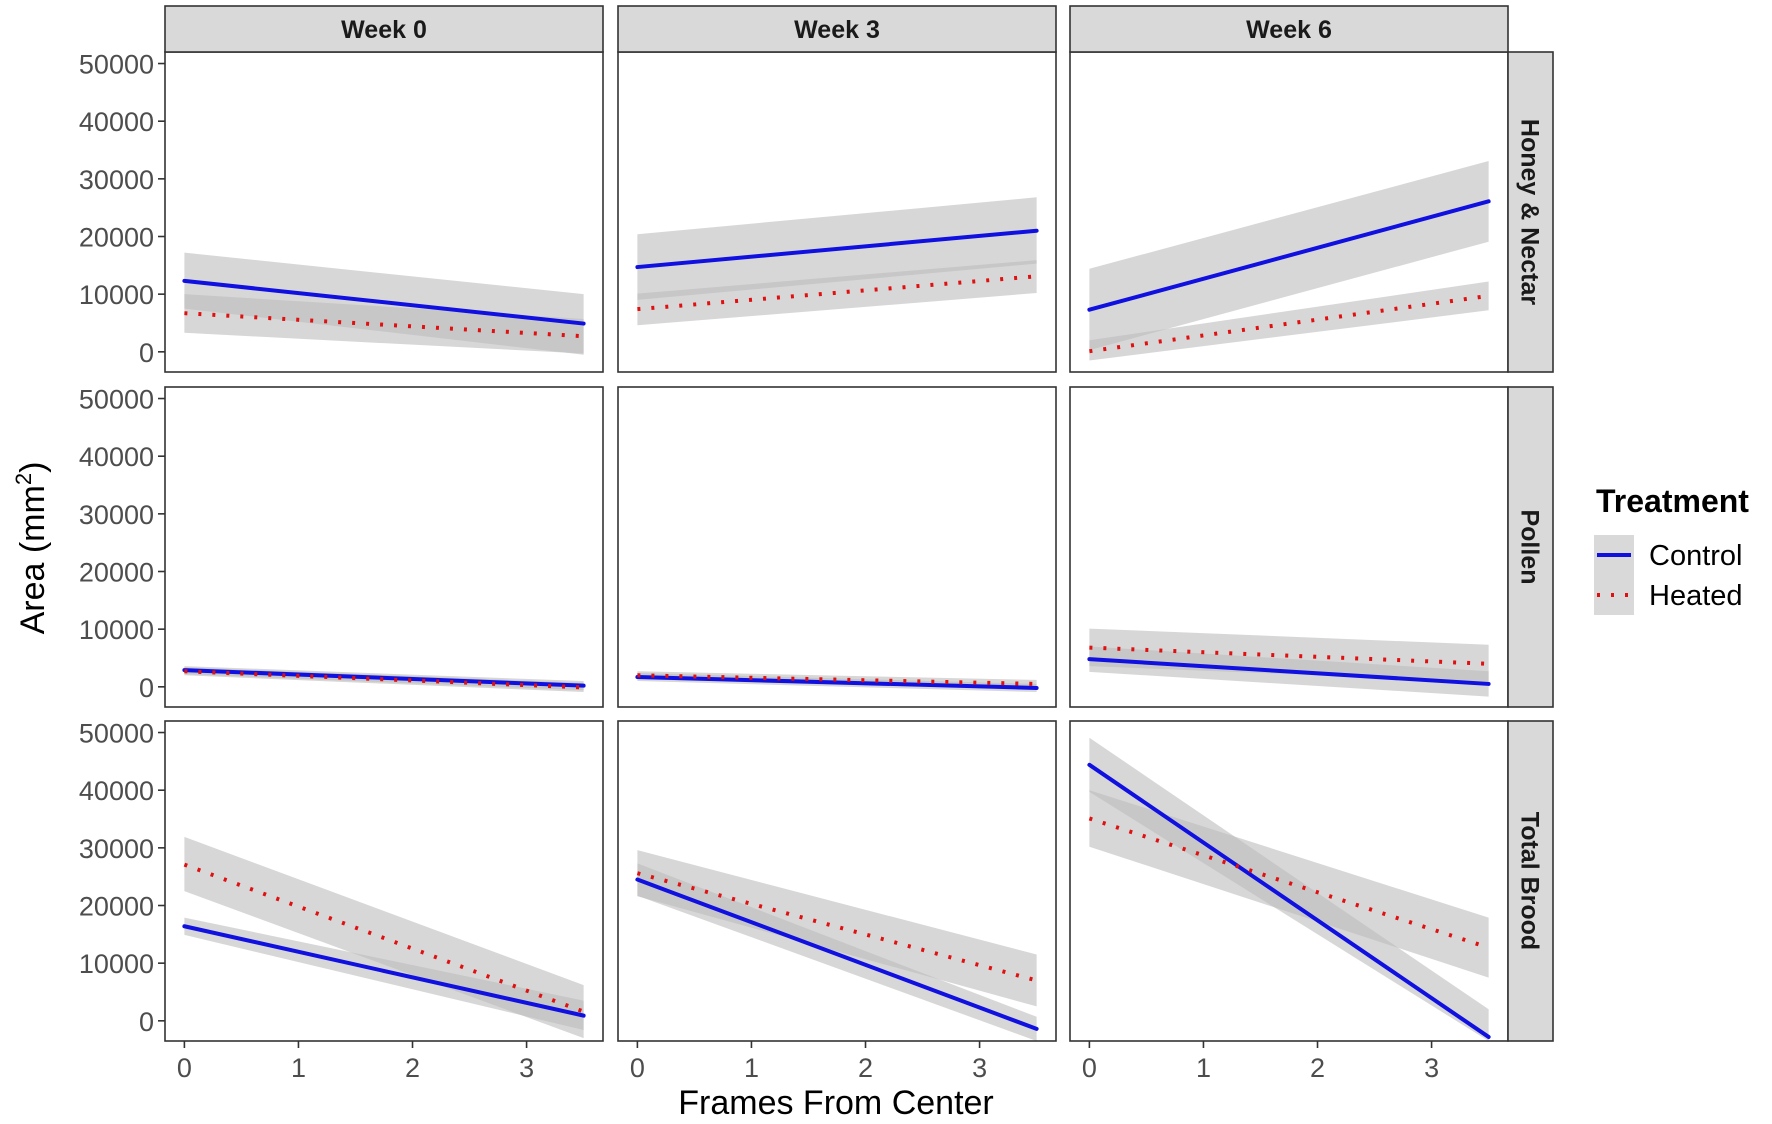  I want to click on row-strip-label: Honey & Nectar, so click(1530, 212).